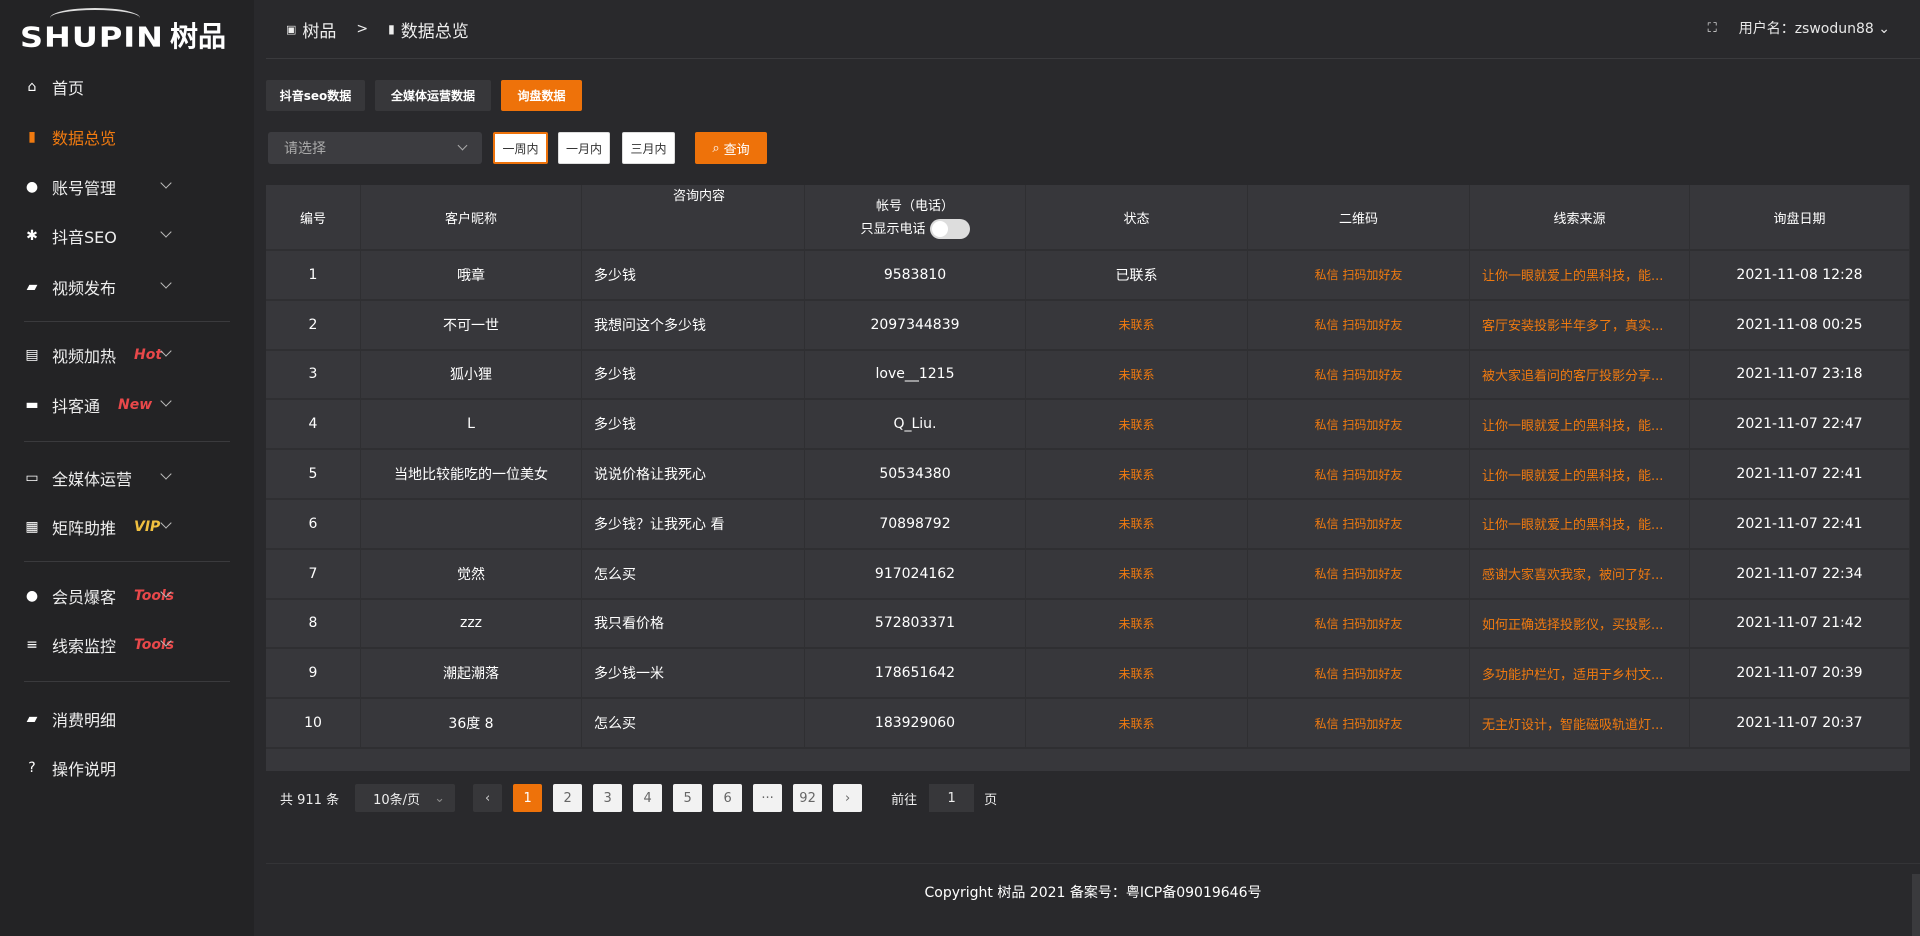 The image size is (1920, 936). What do you see at coordinates (127, 719) in the screenshot?
I see `sidebar-item: ▰ 消费明细` at bounding box center [127, 719].